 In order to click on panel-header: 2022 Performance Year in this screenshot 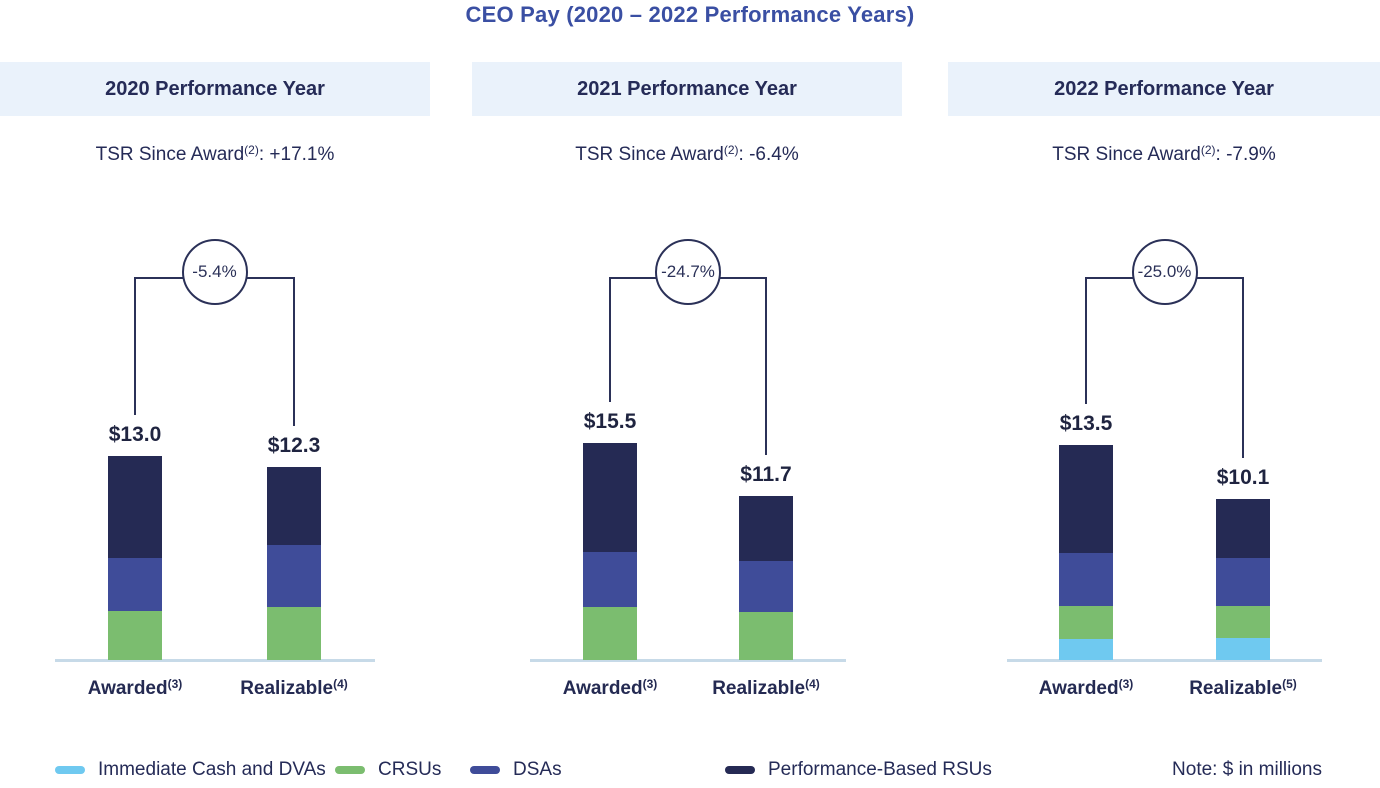, I will do `click(1164, 89)`.